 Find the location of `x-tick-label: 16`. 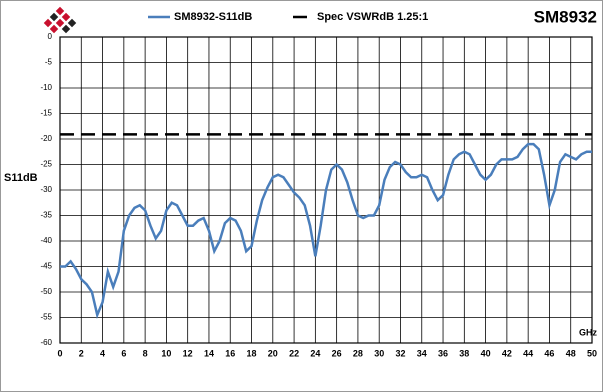

x-tick-label: 16 is located at coordinates (230, 353).